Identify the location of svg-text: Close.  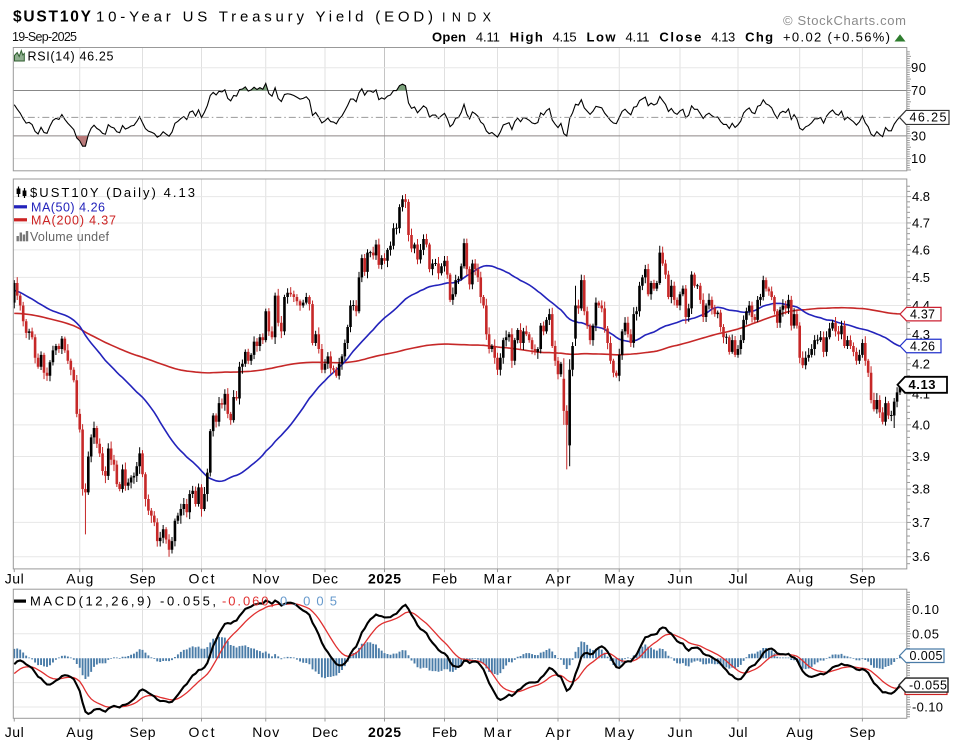
(680, 37).